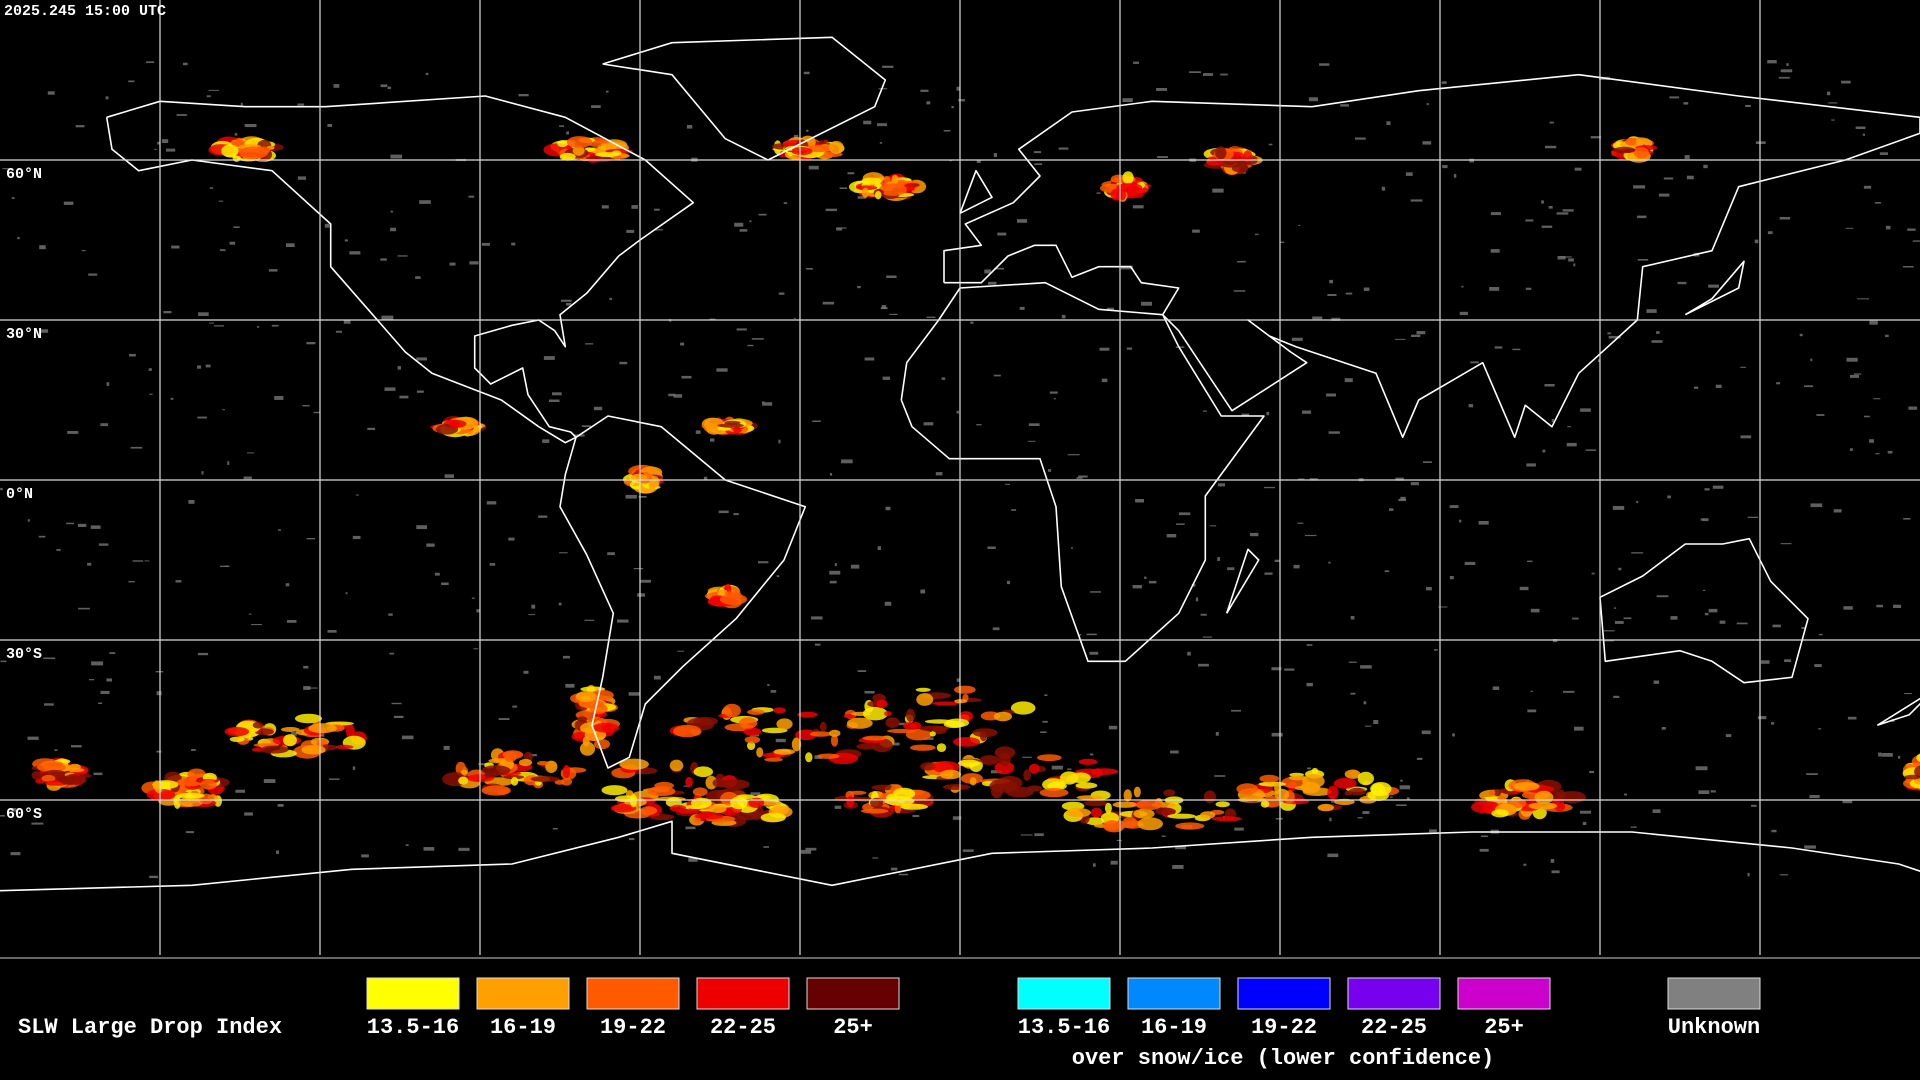 This screenshot has width=1920, height=1080. I want to click on legend-swatch, so click(1394, 993).